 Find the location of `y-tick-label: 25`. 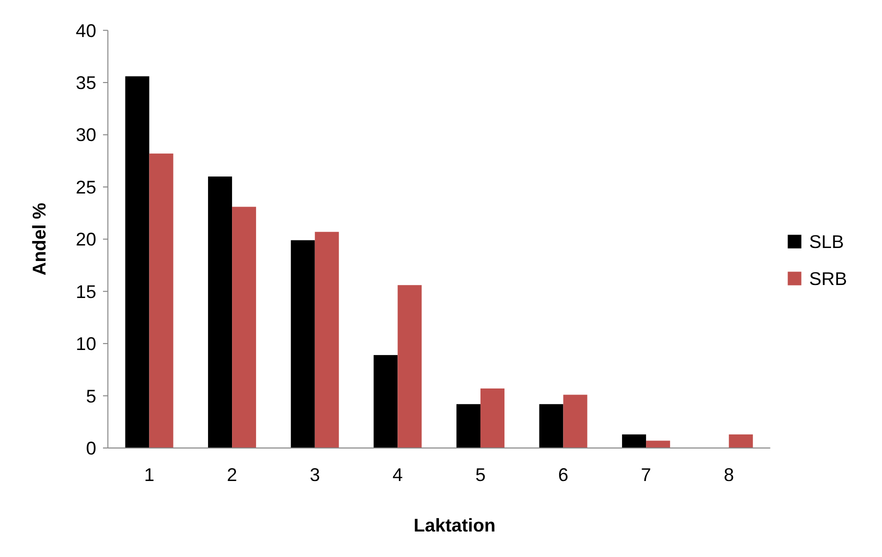

y-tick-label: 25 is located at coordinates (86, 187).